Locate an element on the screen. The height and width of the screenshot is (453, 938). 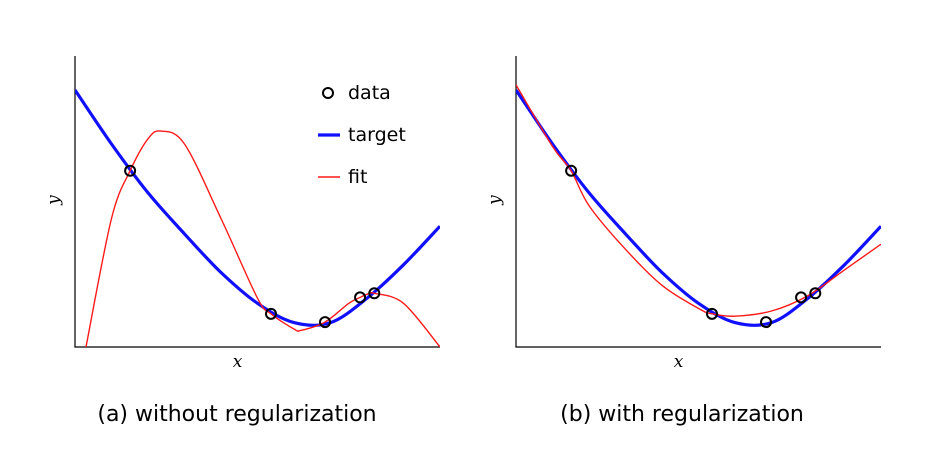
legend-target-label: target is located at coordinates (377, 135).